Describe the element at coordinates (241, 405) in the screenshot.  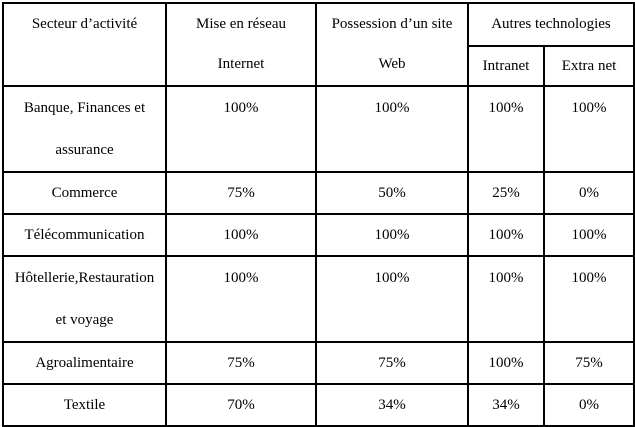
I see `cell-internet: 70%` at that location.